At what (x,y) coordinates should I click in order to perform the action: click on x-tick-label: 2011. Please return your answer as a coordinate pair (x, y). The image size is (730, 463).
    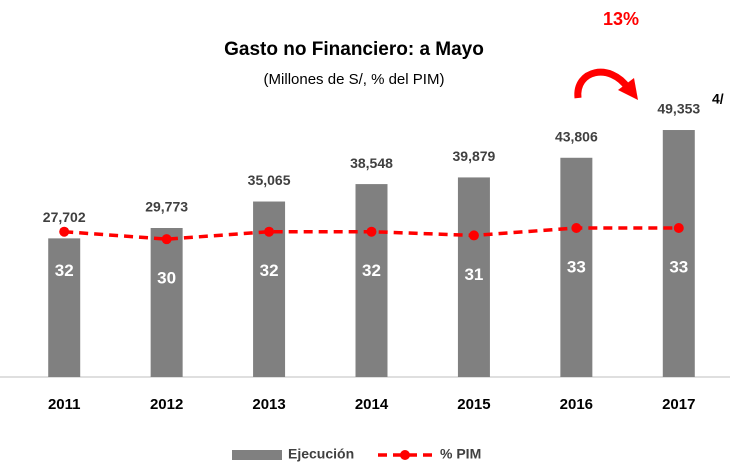
    Looking at the image, I should click on (64, 404).